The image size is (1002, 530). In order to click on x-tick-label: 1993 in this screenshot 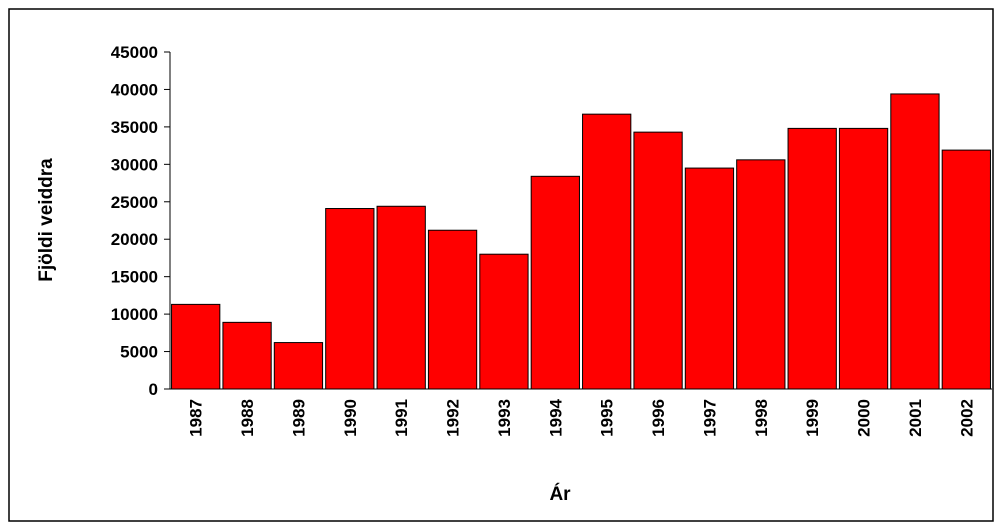, I will do `click(504, 418)`.